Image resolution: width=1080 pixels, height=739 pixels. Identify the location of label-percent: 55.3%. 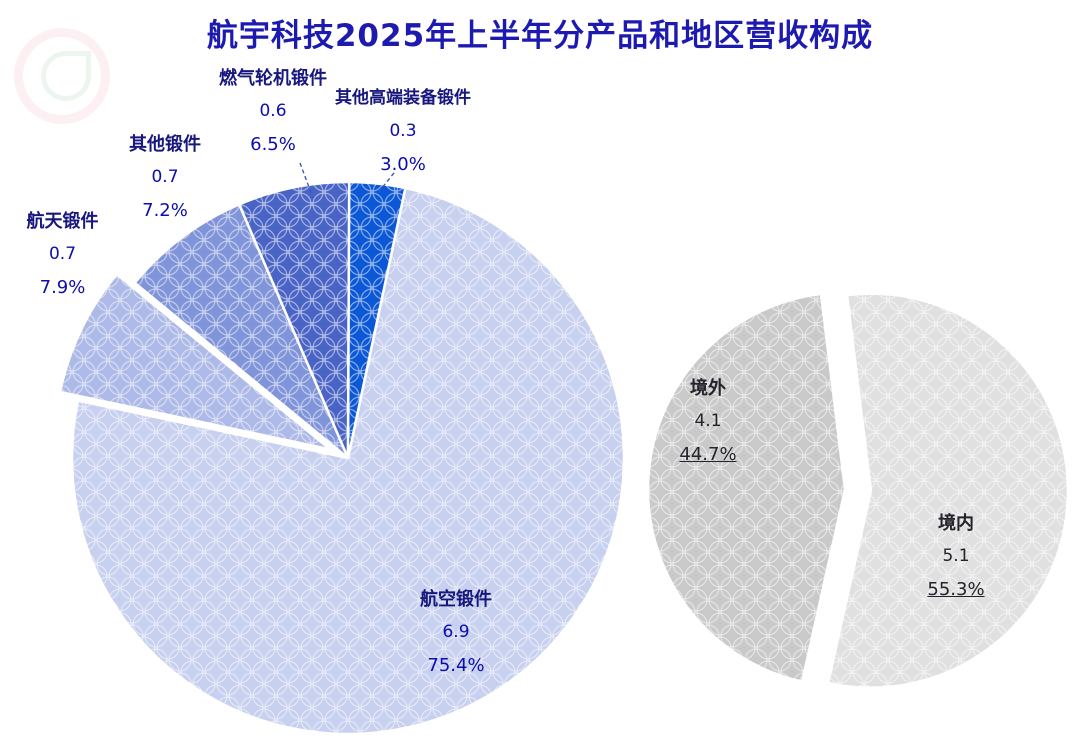
(956, 589).